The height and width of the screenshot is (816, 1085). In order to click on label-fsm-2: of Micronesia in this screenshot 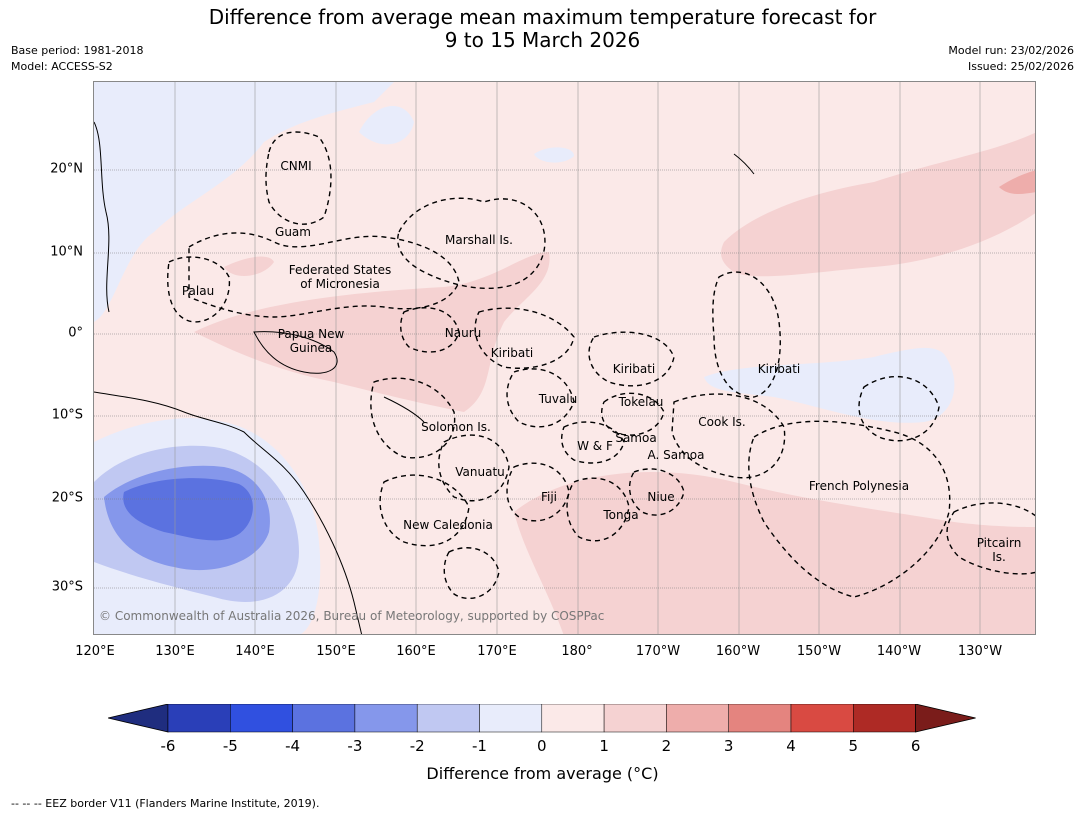, I will do `click(340, 284)`.